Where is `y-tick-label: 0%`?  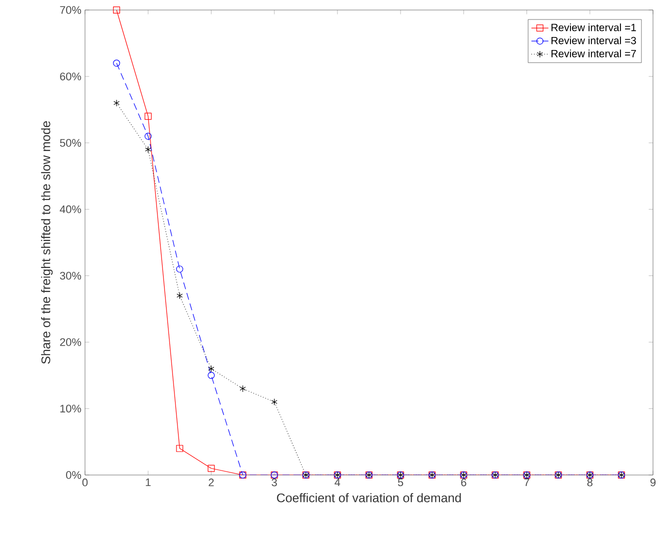 y-tick-label: 0% is located at coordinates (74, 475).